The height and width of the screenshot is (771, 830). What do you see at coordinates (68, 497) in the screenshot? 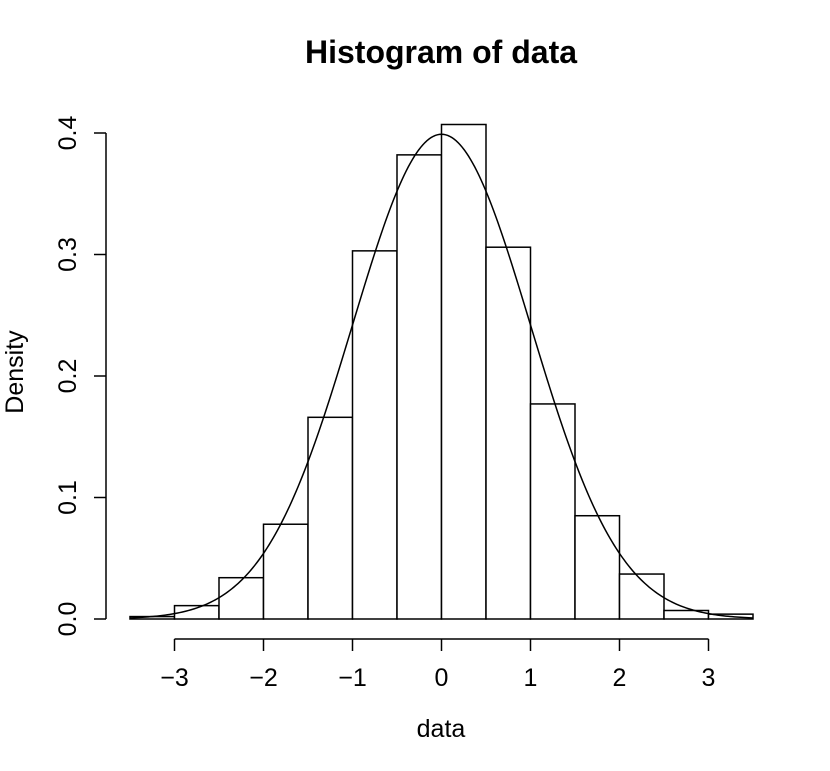
I see `y-tick-label-1: 0.1` at bounding box center [68, 497].